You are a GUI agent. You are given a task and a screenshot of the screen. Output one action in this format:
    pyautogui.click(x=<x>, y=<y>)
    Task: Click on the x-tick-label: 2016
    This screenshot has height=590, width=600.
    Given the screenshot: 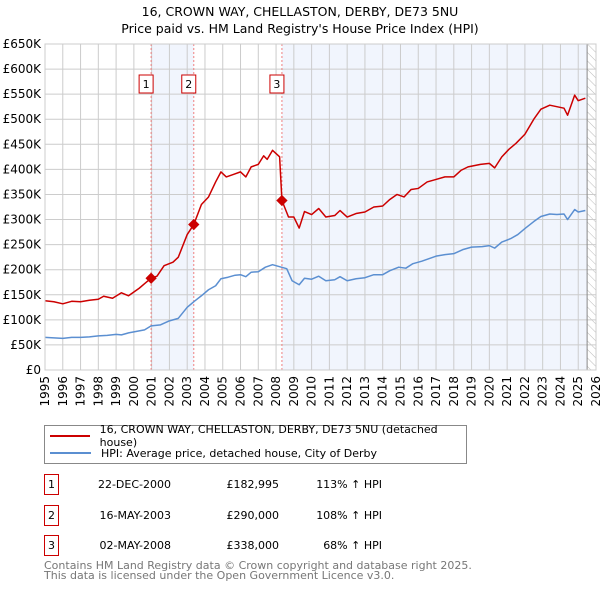 What is the action you would take?
    pyautogui.click(x=418, y=391)
    